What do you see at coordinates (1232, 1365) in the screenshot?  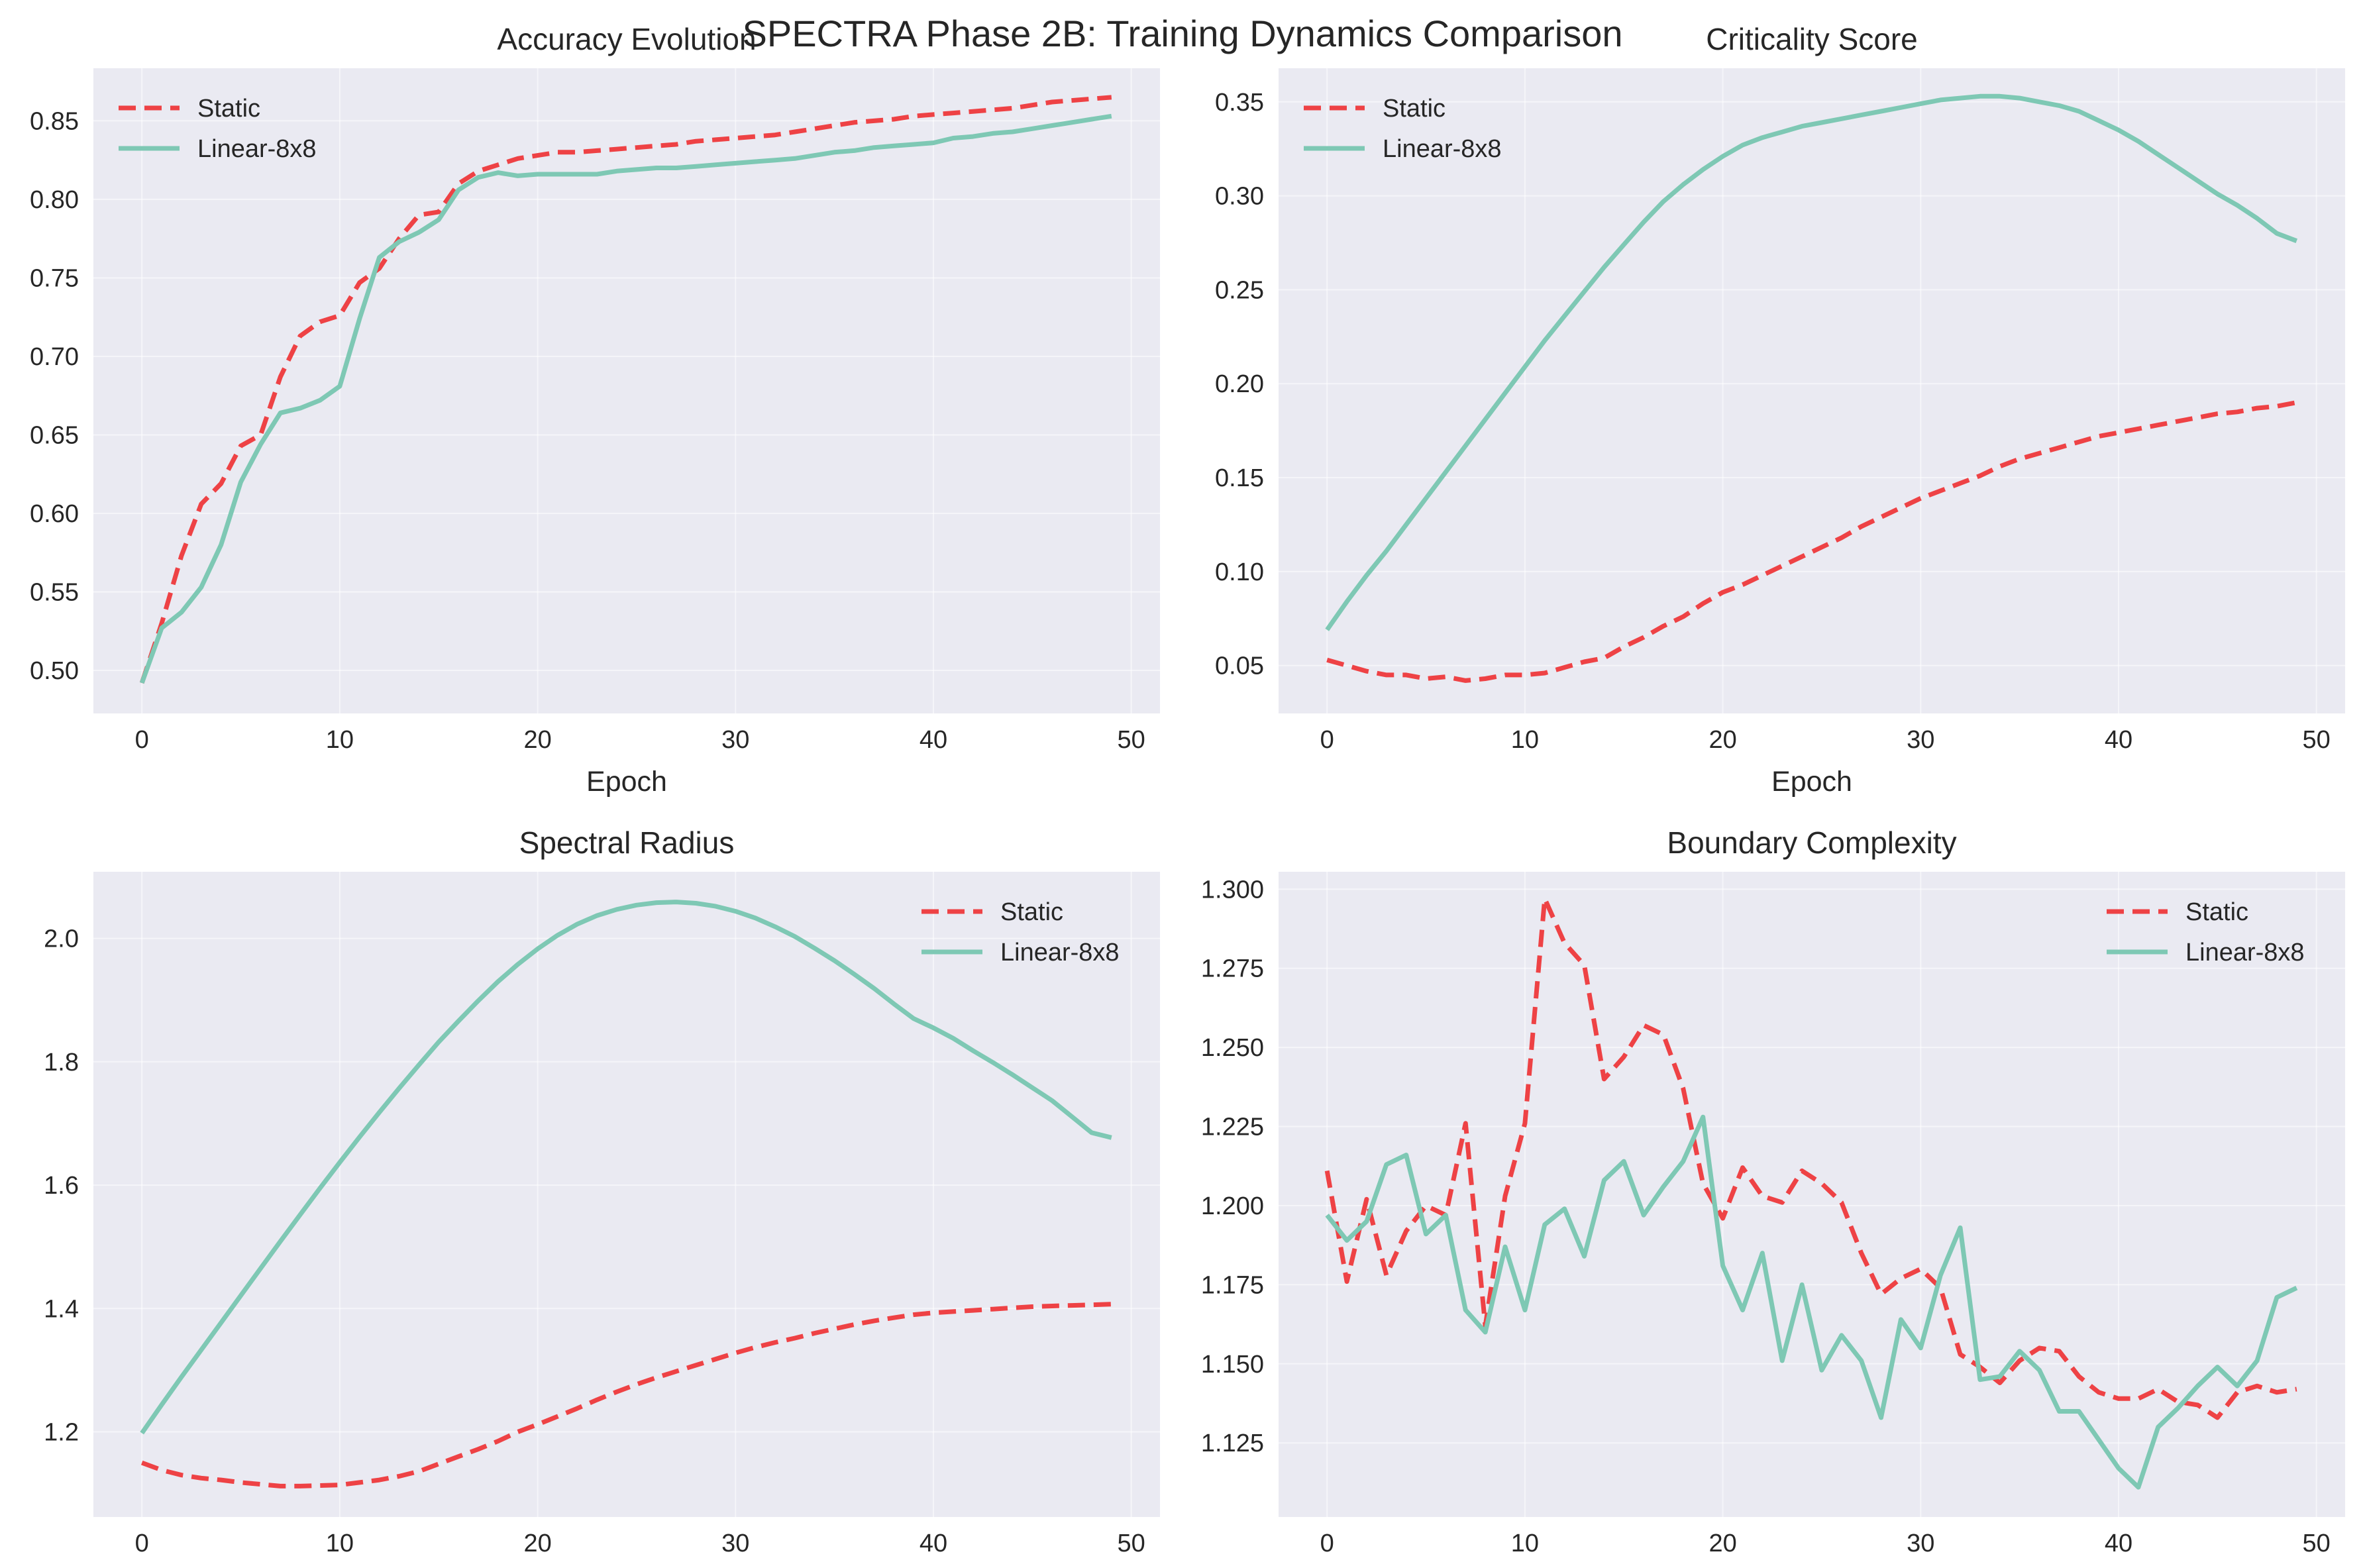 I see `y-tick-label: 1.150` at bounding box center [1232, 1365].